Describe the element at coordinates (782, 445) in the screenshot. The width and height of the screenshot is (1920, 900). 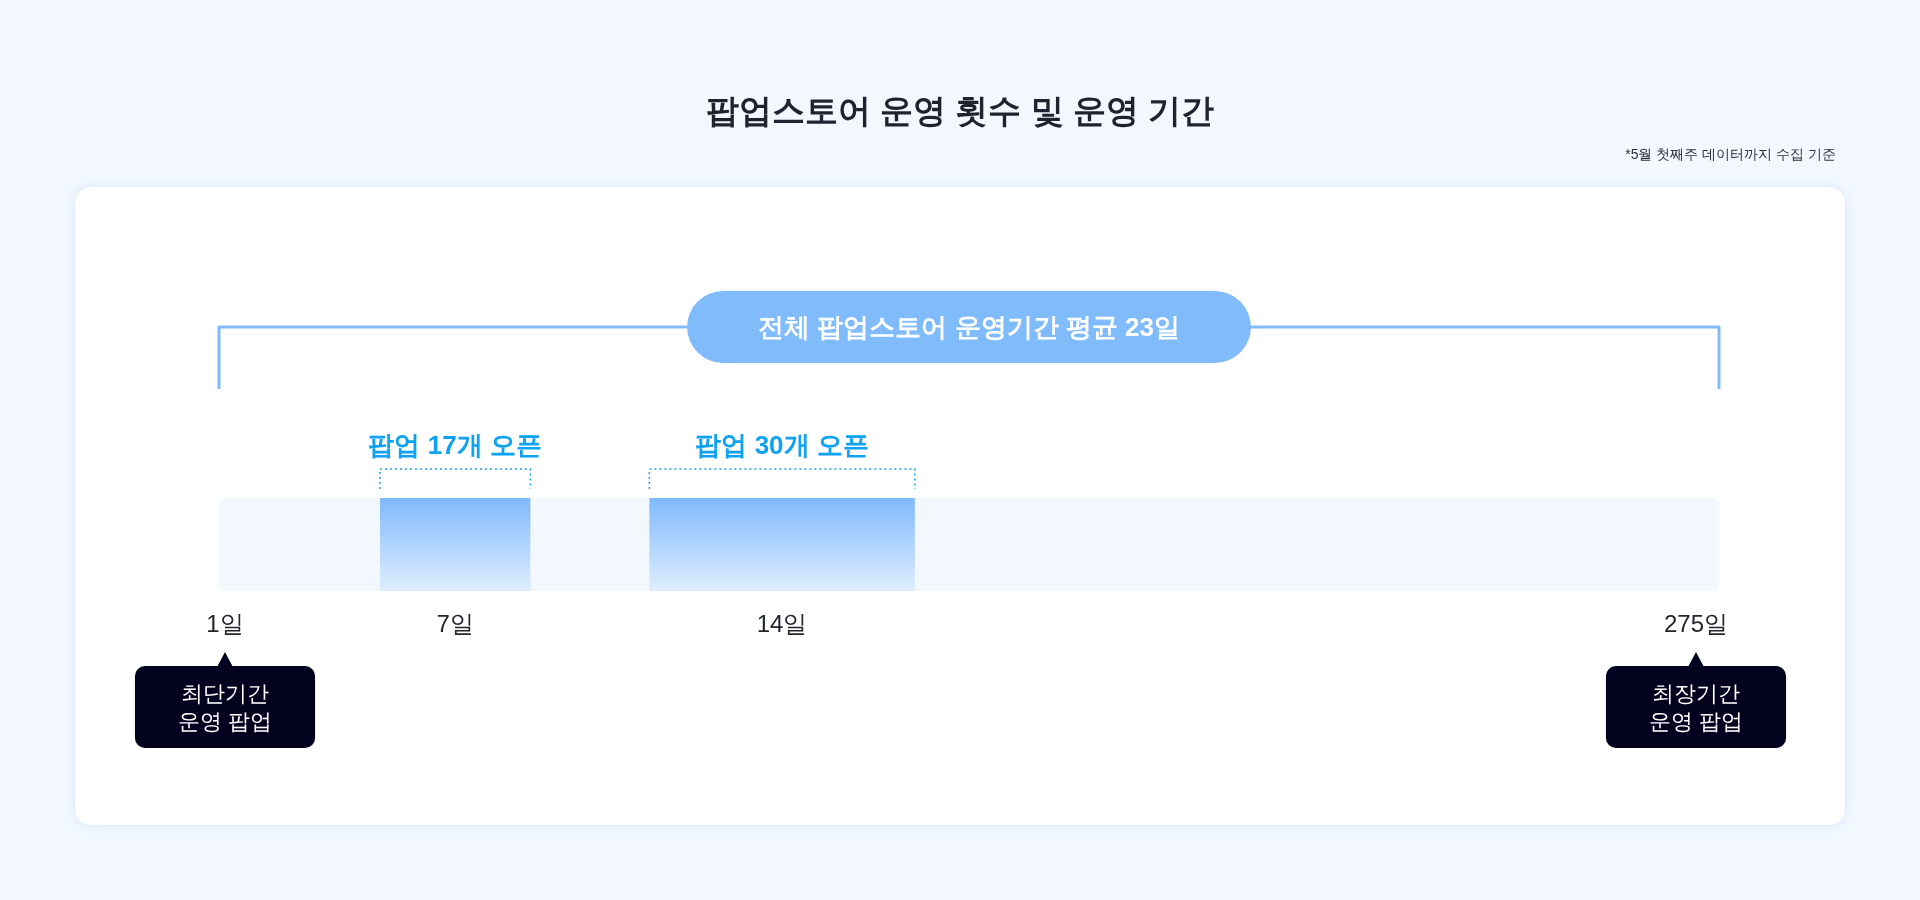
I see `value-label: 팝업 30개 오픈` at that location.